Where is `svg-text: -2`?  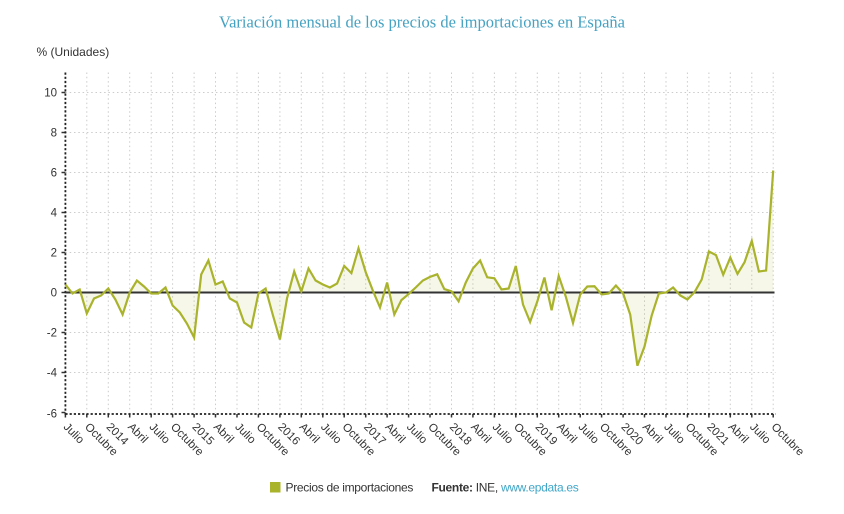
svg-text: -2 is located at coordinates (52, 334).